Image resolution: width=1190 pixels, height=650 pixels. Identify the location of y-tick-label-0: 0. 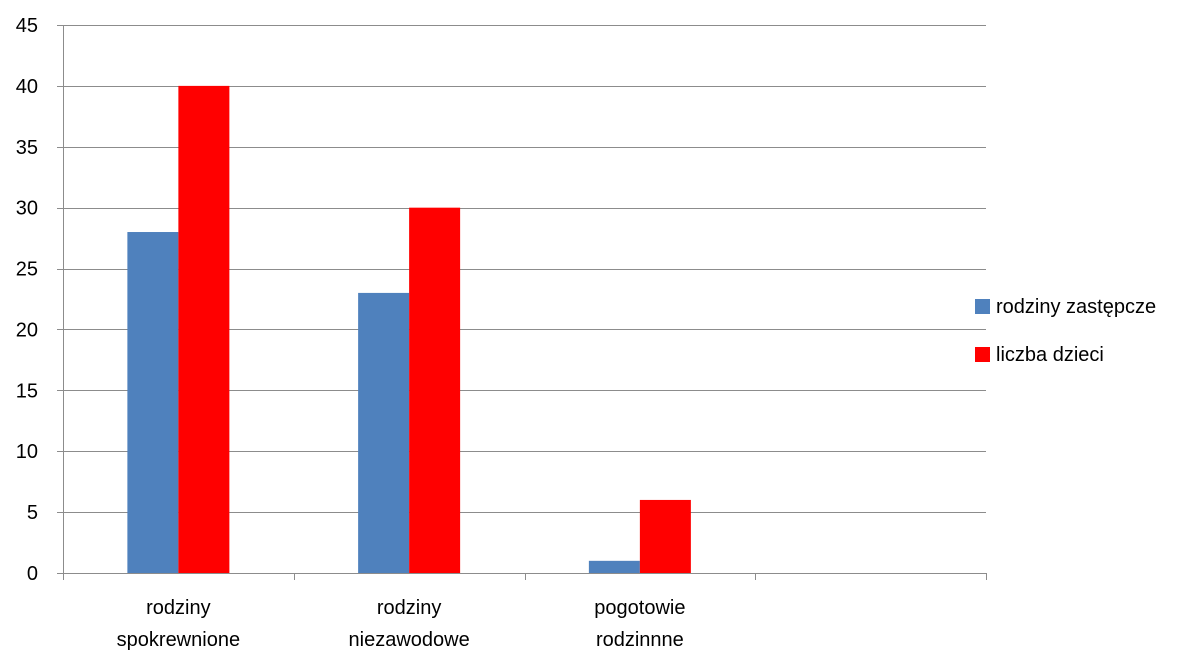
(32, 574).